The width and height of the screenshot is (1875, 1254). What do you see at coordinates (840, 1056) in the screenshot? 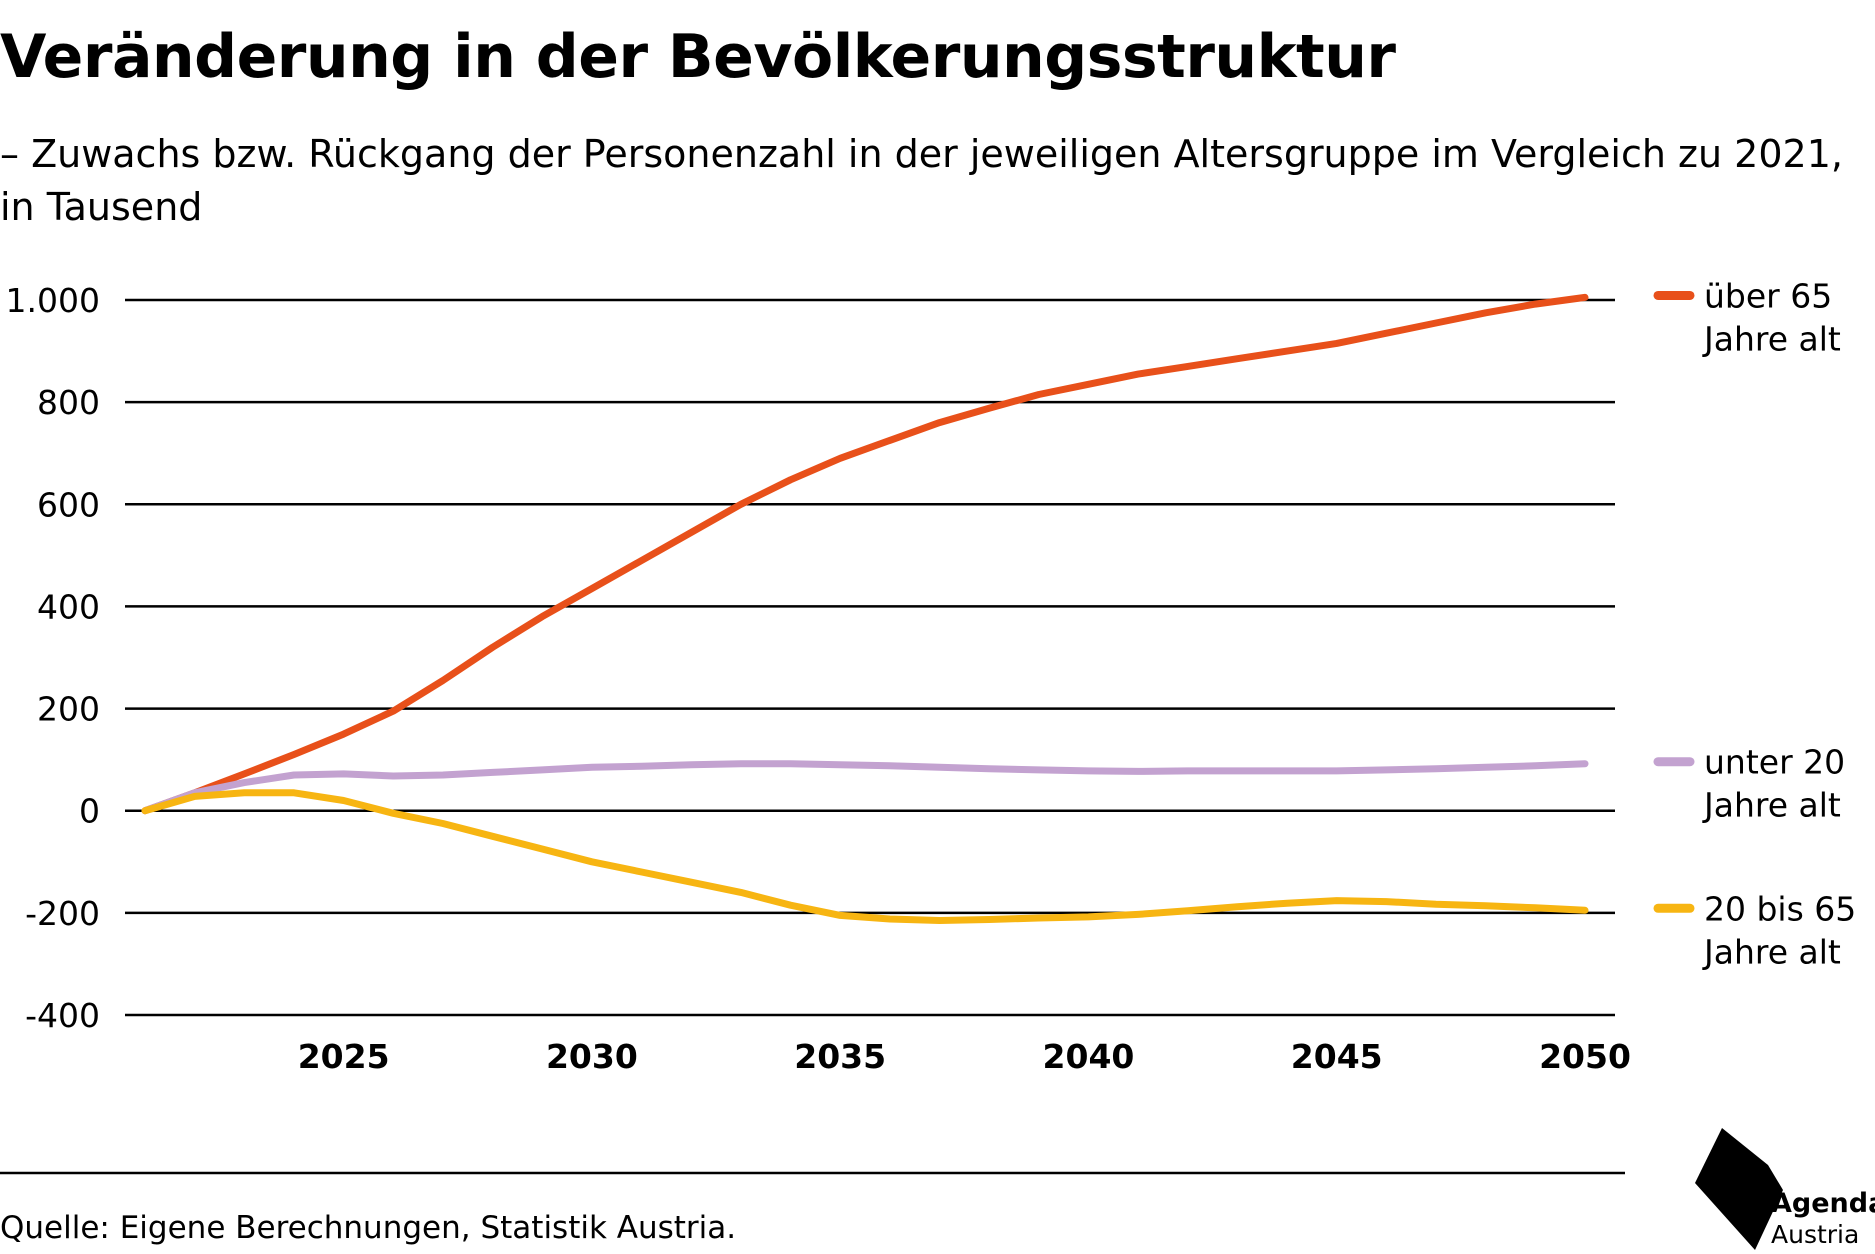
I see `x-tick-label: 2035` at bounding box center [840, 1056].